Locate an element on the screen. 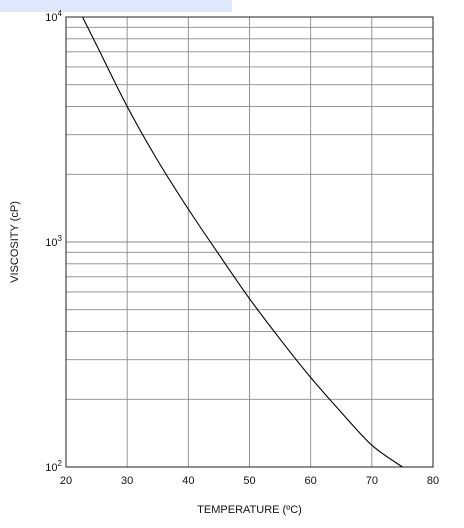 This screenshot has width=464, height=528. x-tick-labels: 20 30 40 50 60 70 80 is located at coordinates (249, 481).